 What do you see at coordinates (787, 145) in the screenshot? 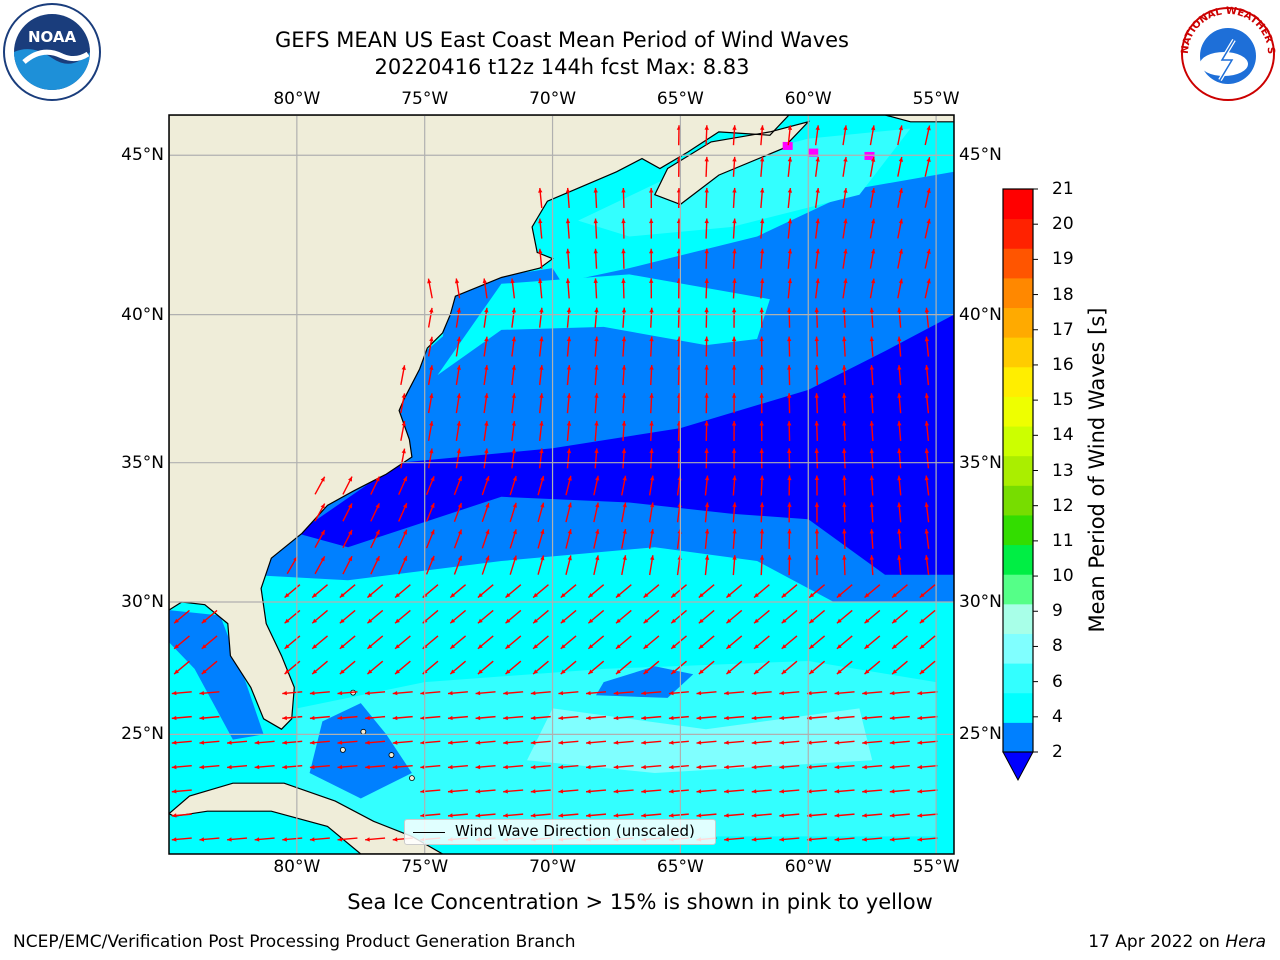
I see `sea-ice-patch` at bounding box center [787, 145].